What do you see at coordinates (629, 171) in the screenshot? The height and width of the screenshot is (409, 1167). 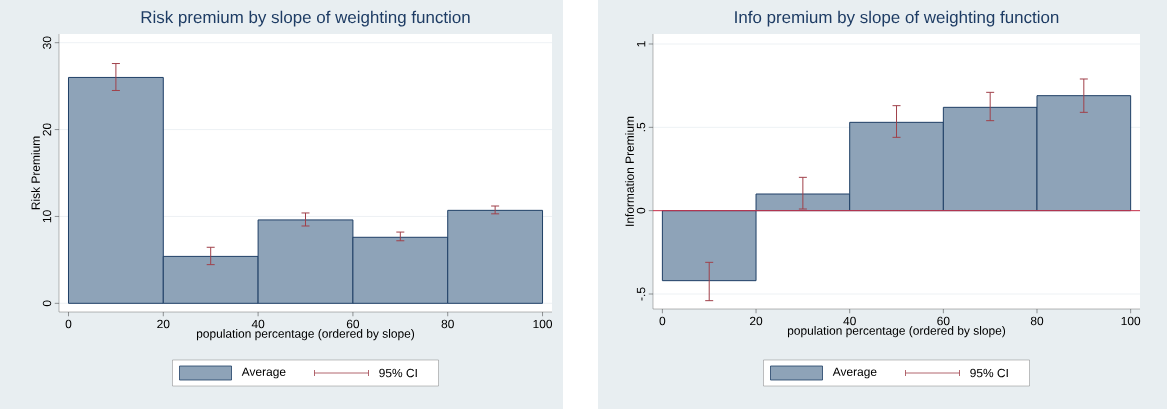 I see `y-axis-title: Information Premium` at bounding box center [629, 171].